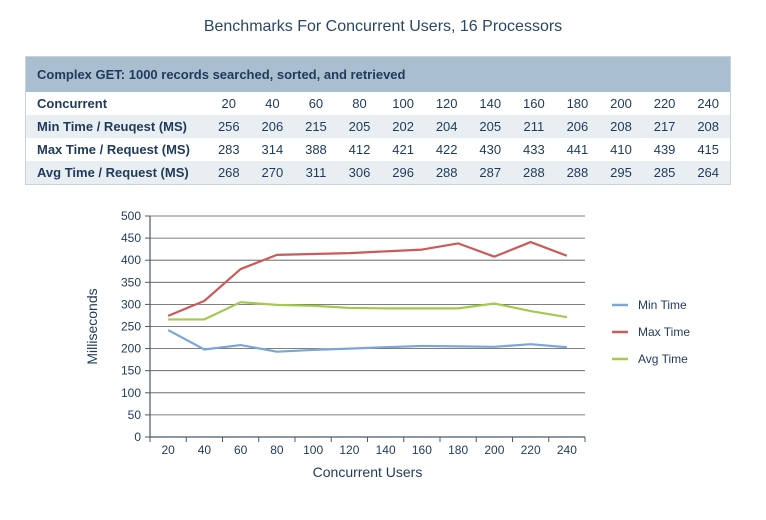  What do you see at coordinates (131, 260) in the screenshot?
I see `y-tick-label: 400` at bounding box center [131, 260].